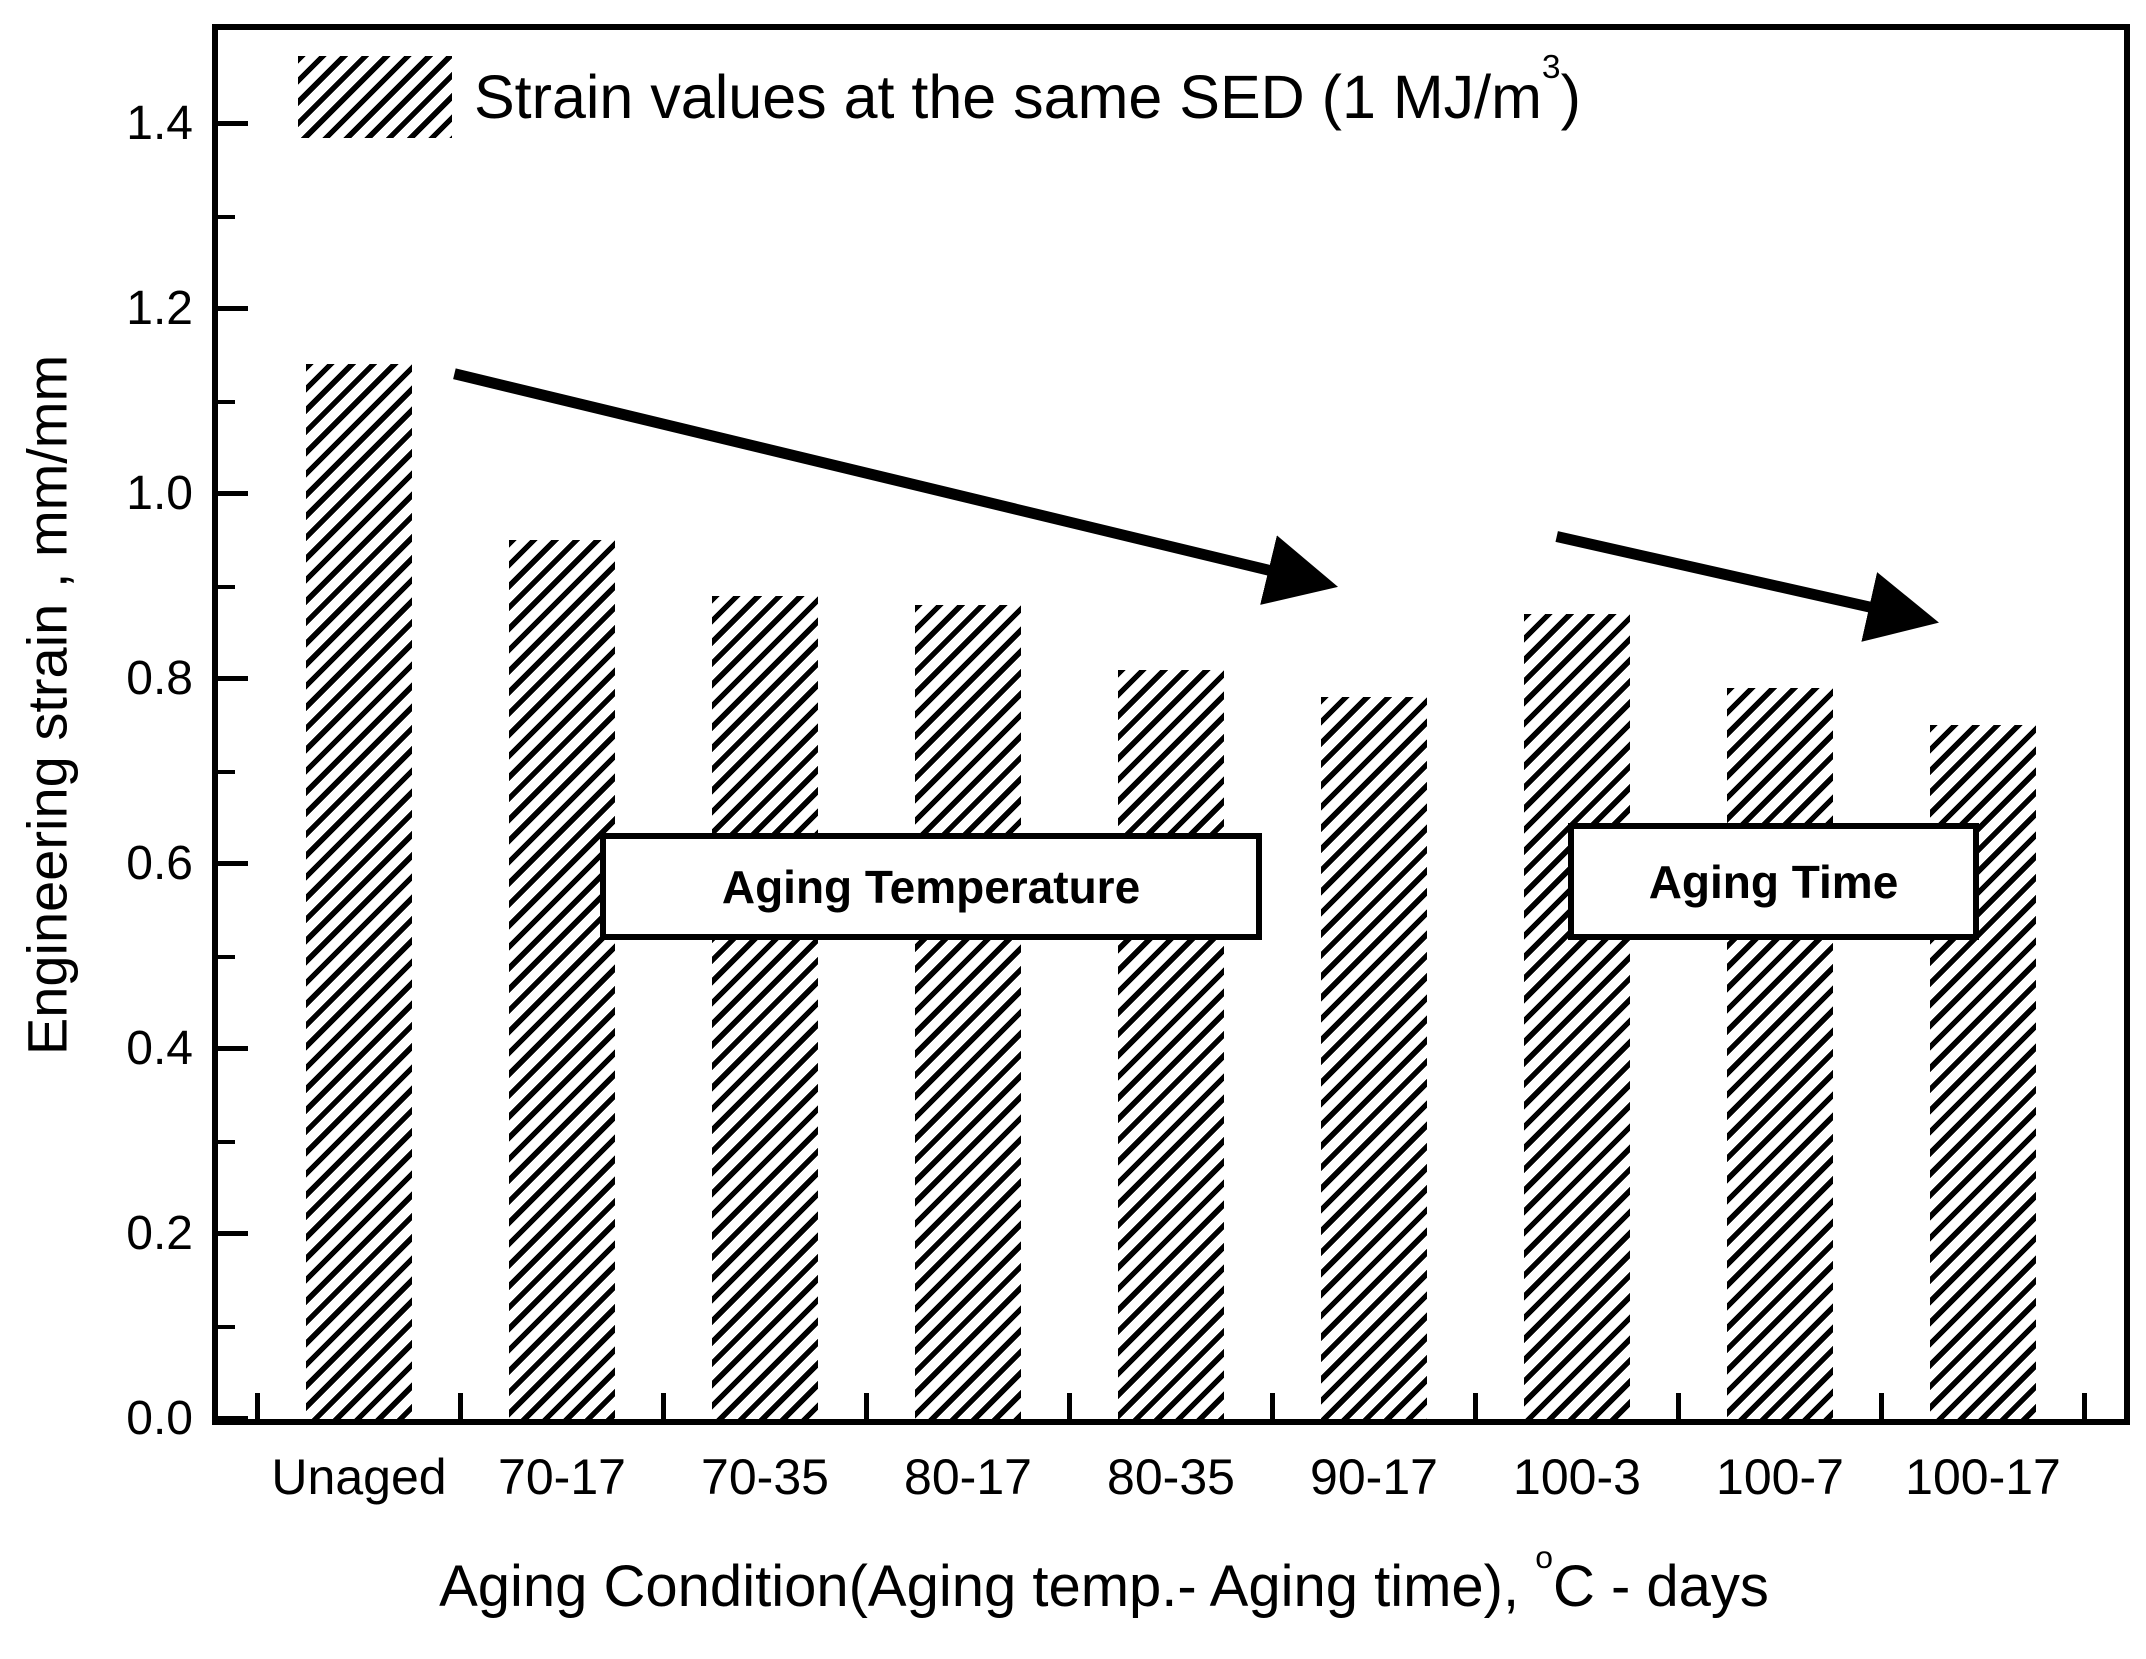 This screenshot has height=1659, width=2146. I want to click on x-category-label: Unaged, so click(359, 1477).